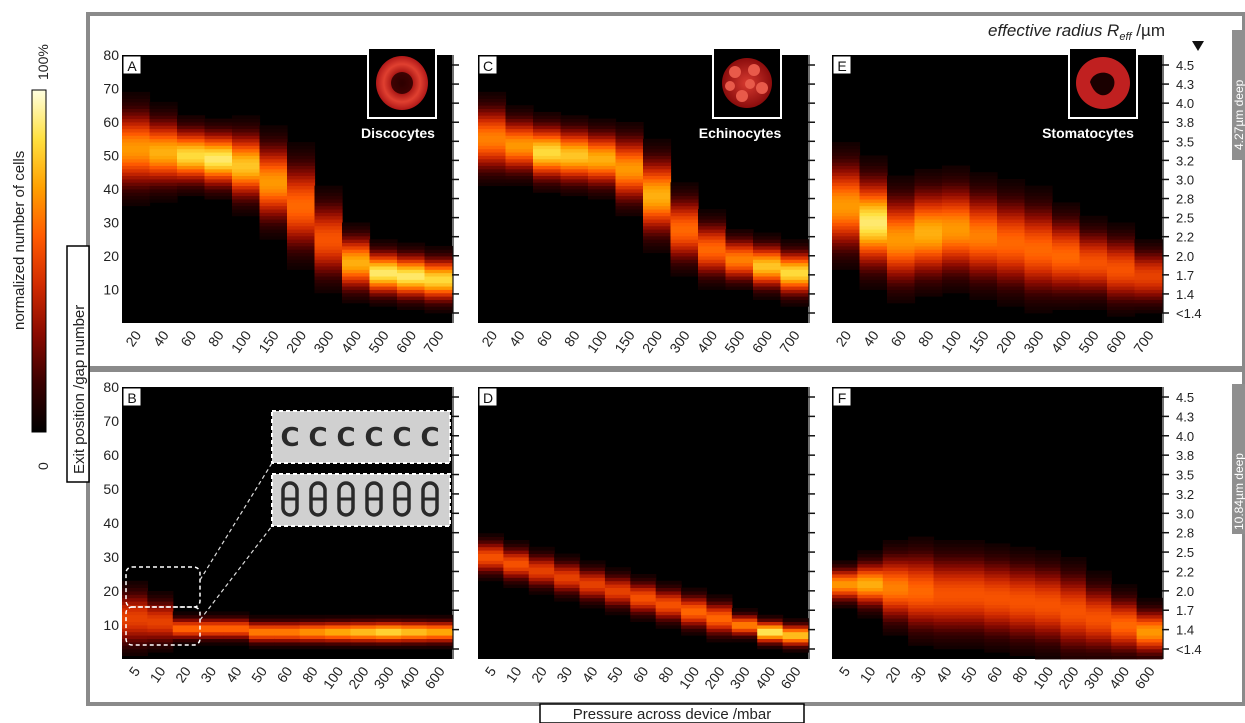  I want to click on x-tick-label: 80, so click(1020, 674).